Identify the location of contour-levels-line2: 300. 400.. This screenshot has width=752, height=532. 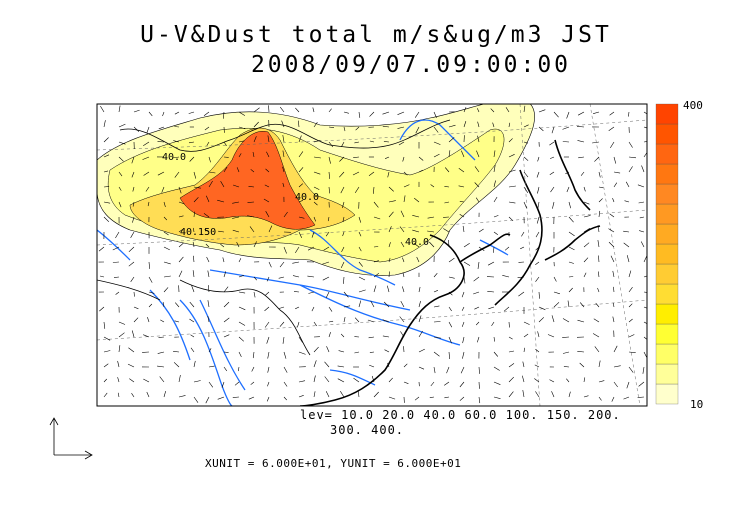
(367, 430).